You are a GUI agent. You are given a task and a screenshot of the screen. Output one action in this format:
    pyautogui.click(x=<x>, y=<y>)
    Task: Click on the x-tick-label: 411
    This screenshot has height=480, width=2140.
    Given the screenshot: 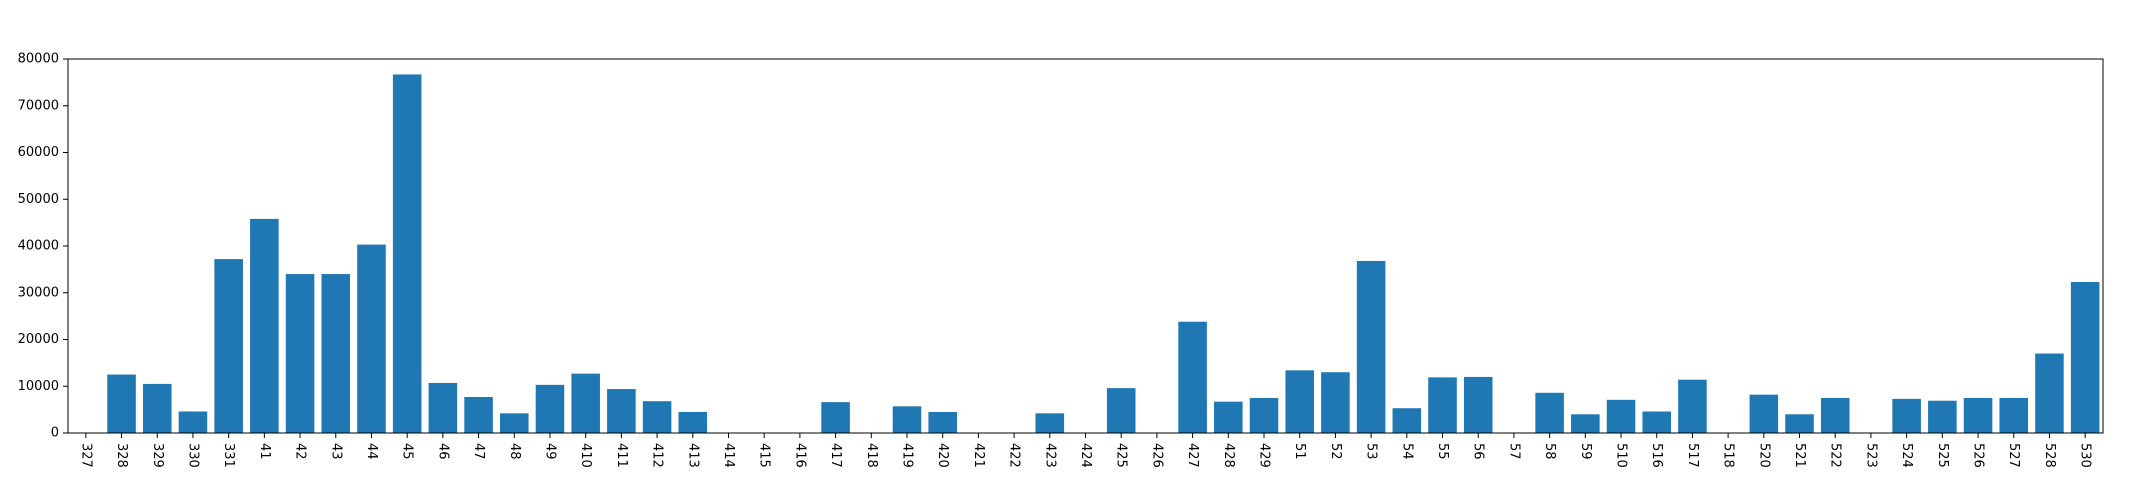 What is the action you would take?
    pyautogui.click(x=621, y=455)
    